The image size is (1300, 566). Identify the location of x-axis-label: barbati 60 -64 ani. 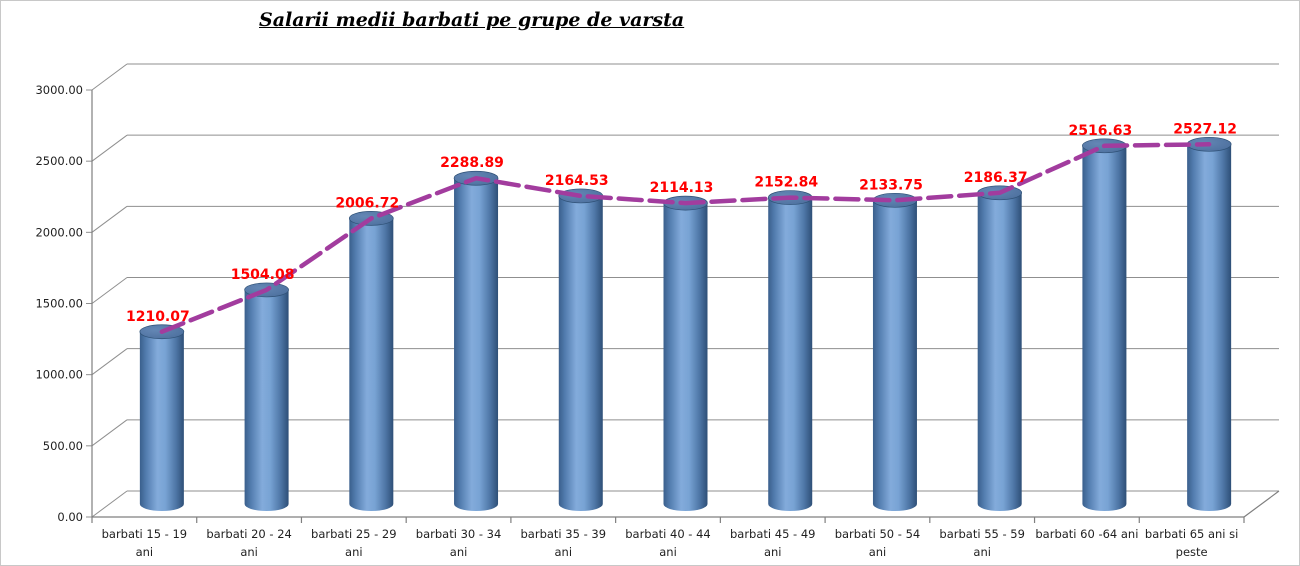
(1086, 534).